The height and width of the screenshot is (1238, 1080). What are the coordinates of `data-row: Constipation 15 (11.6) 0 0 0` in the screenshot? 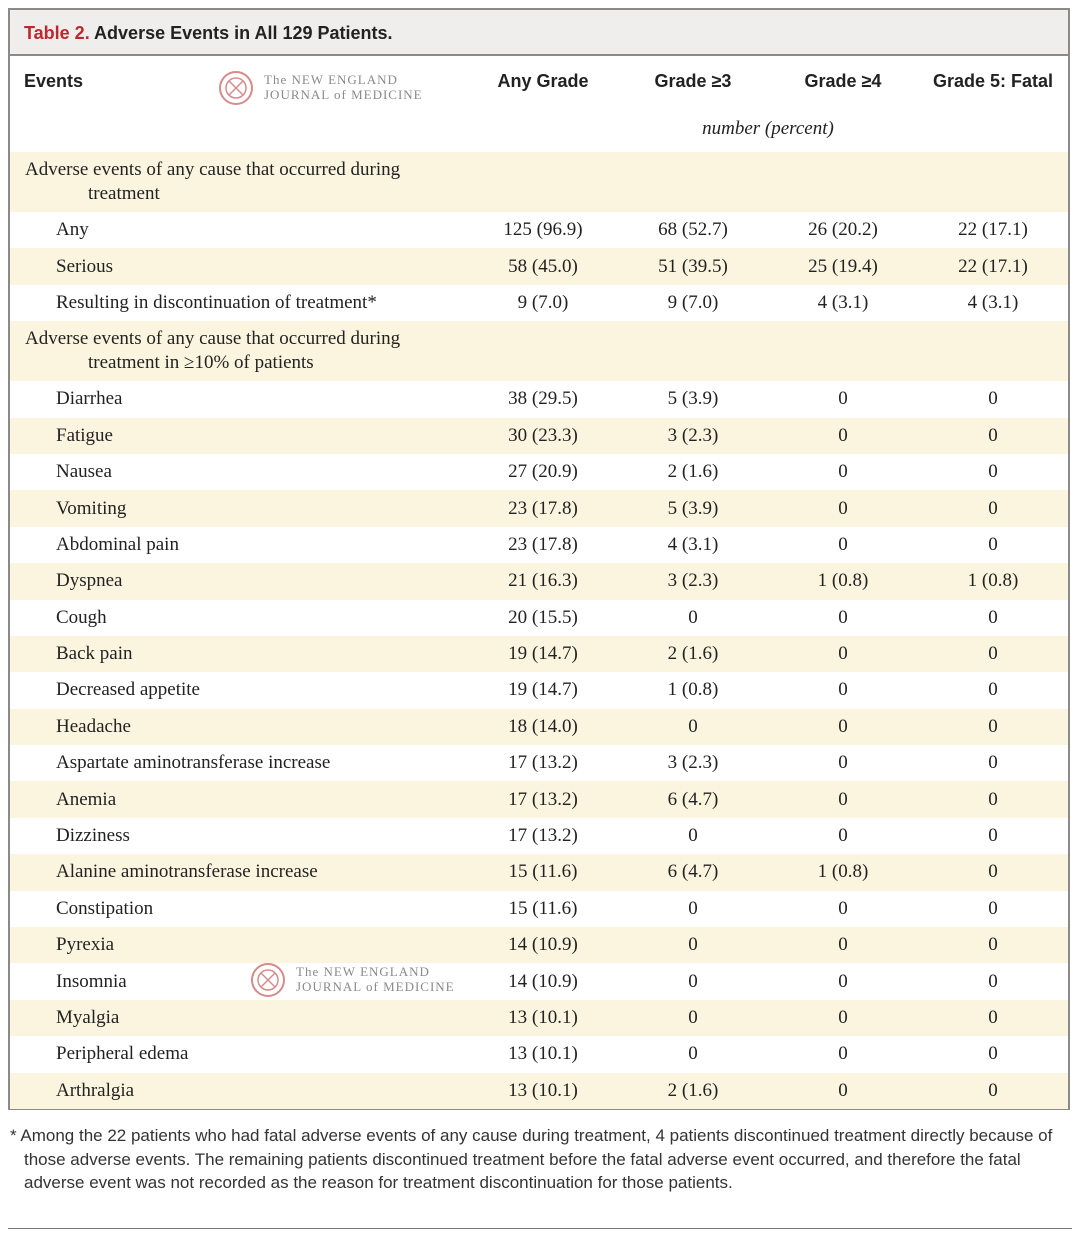 It's located at (539, 909).